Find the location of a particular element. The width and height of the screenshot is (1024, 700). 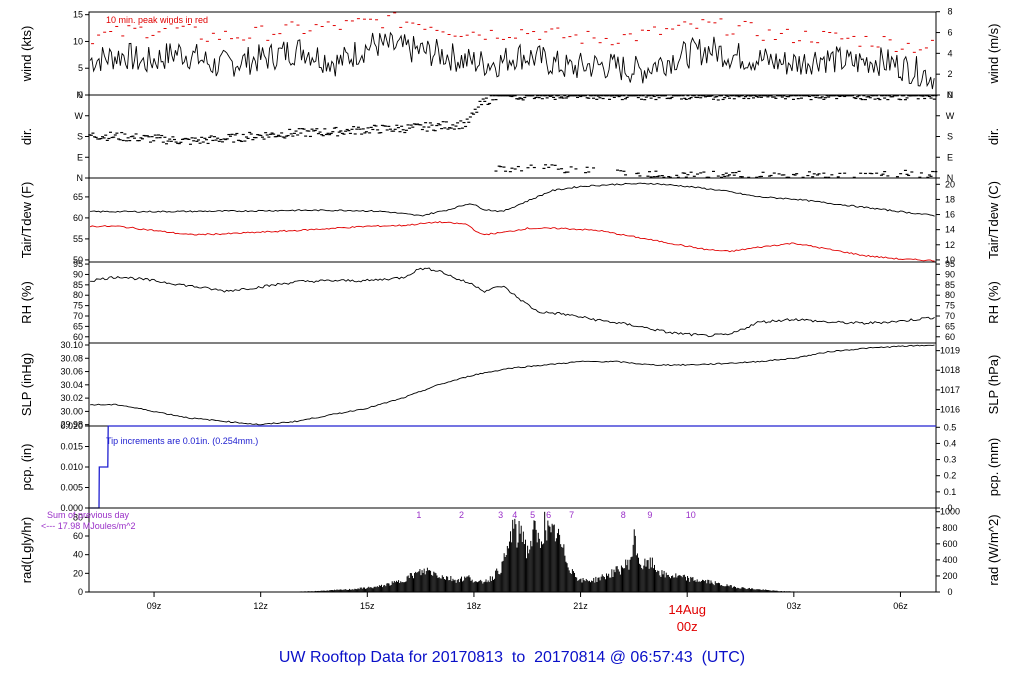

peak-wind-note: 10 min. peak winds in red is located at coordinates (157, 20).